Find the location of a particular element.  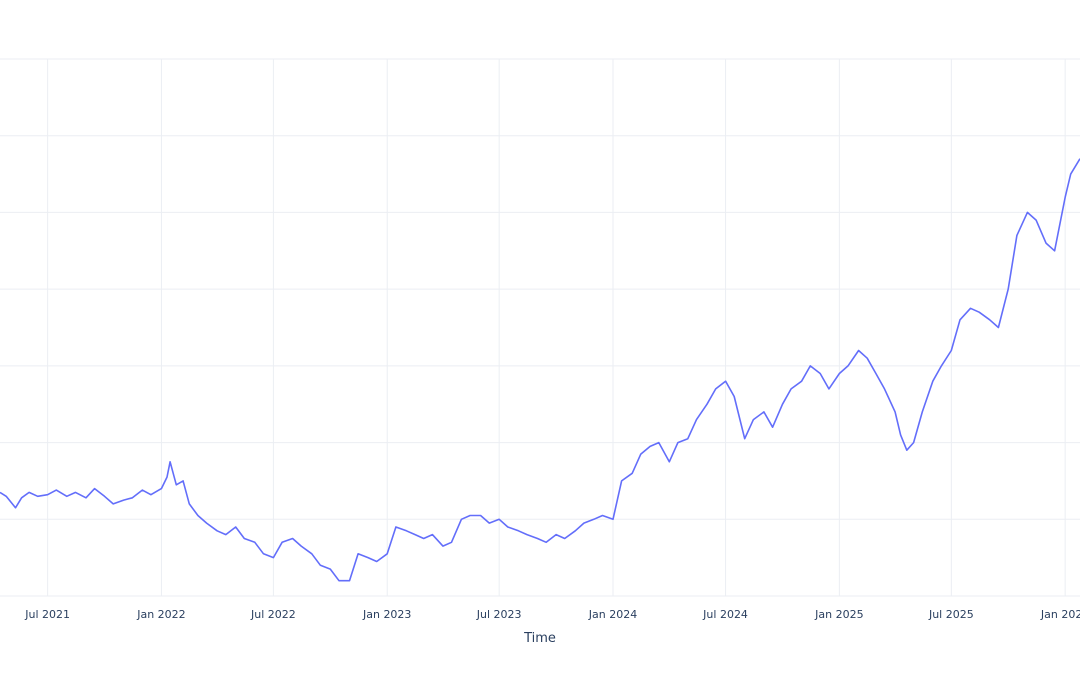

x-tick-label: Jan 2023 is located at coordinates (386, 614).